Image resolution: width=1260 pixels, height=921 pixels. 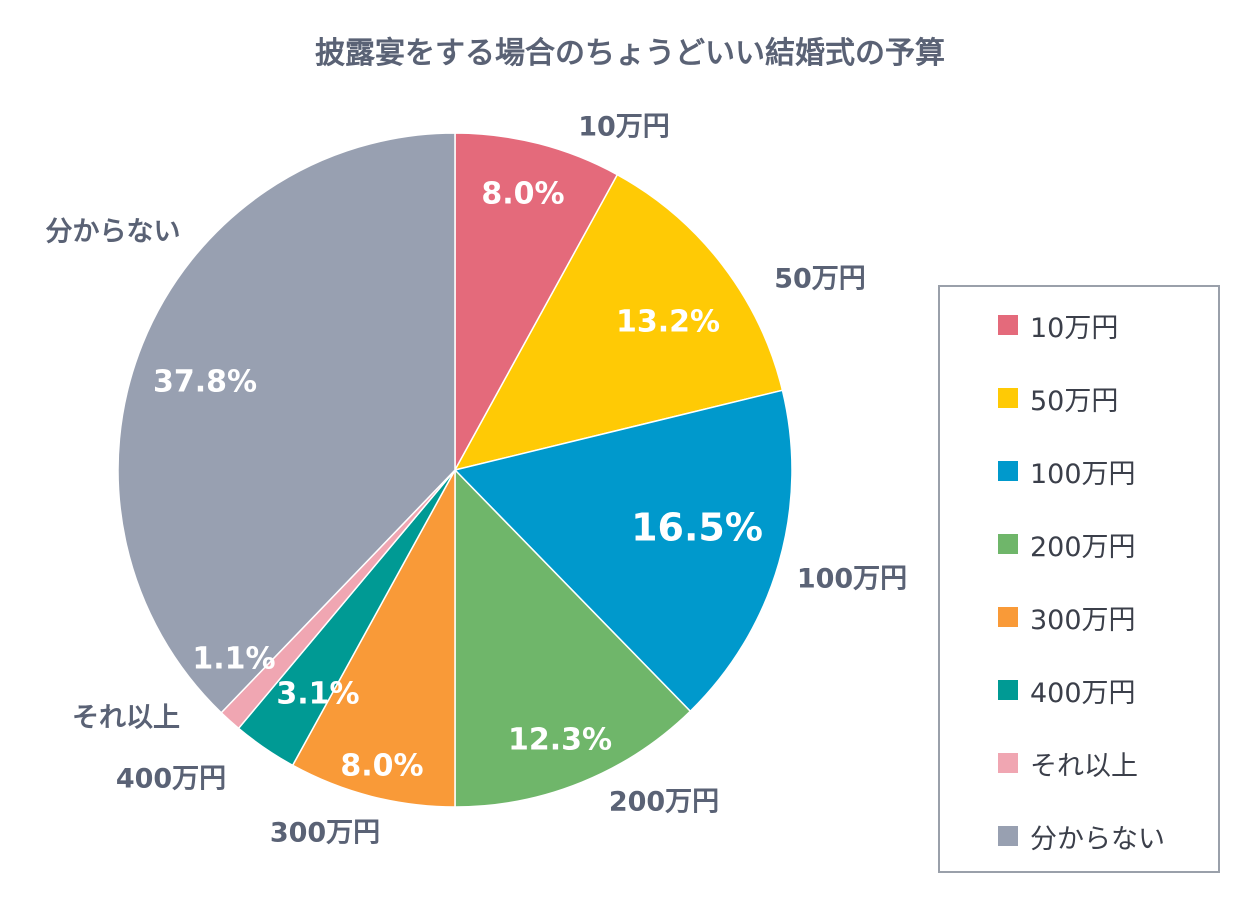 What do you see at coordinates (1083, 547) in the screenshot?
I see `legend-label: 200万円` at bounding box center [1083, 547].